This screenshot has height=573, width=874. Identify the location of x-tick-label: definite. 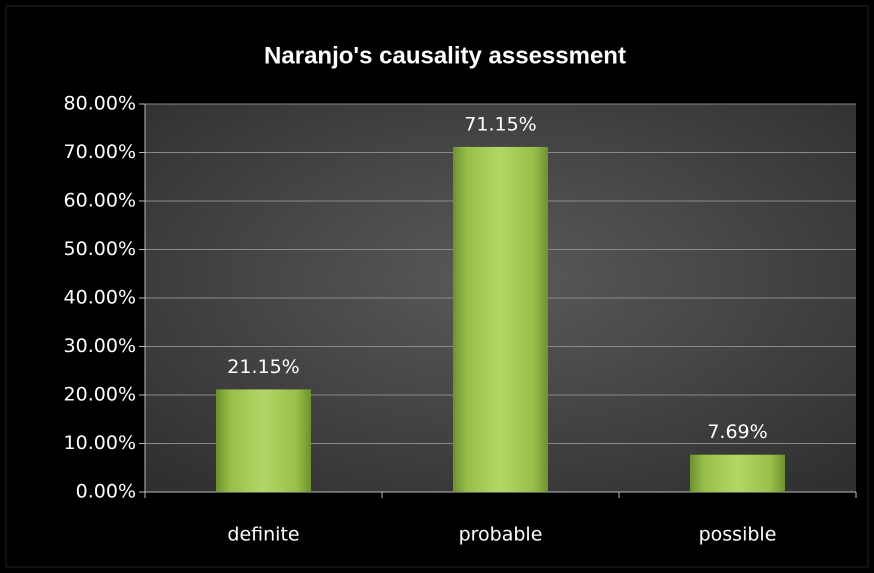
(263, 535).